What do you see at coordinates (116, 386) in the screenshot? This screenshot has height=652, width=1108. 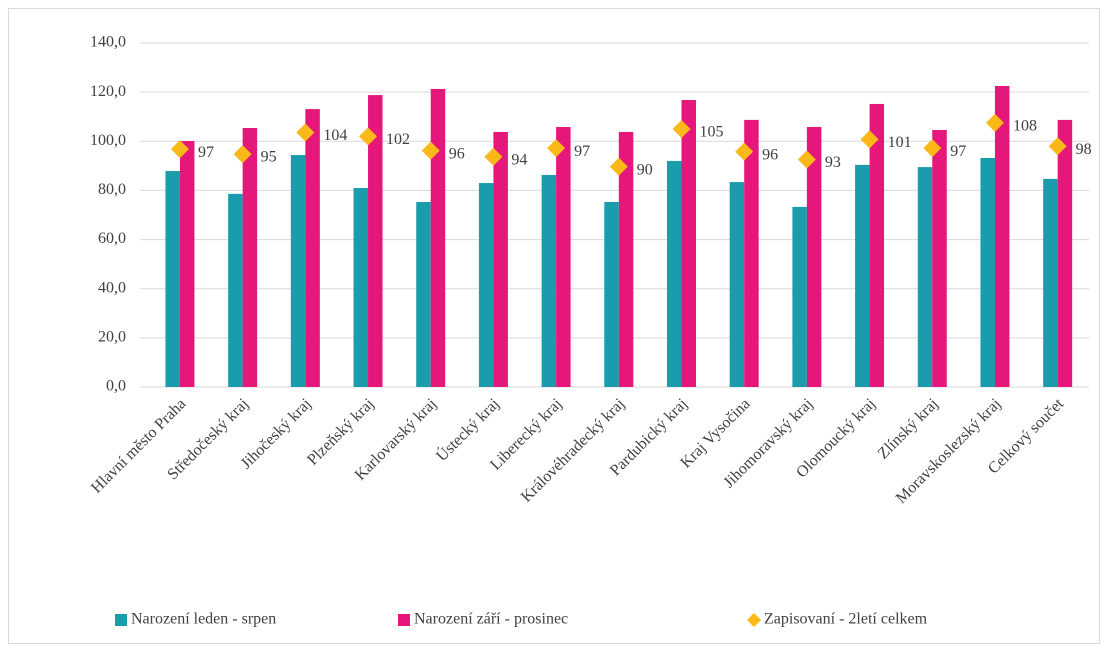 I see `y-tick-label: 0,0` at bounding box center [116, 386].